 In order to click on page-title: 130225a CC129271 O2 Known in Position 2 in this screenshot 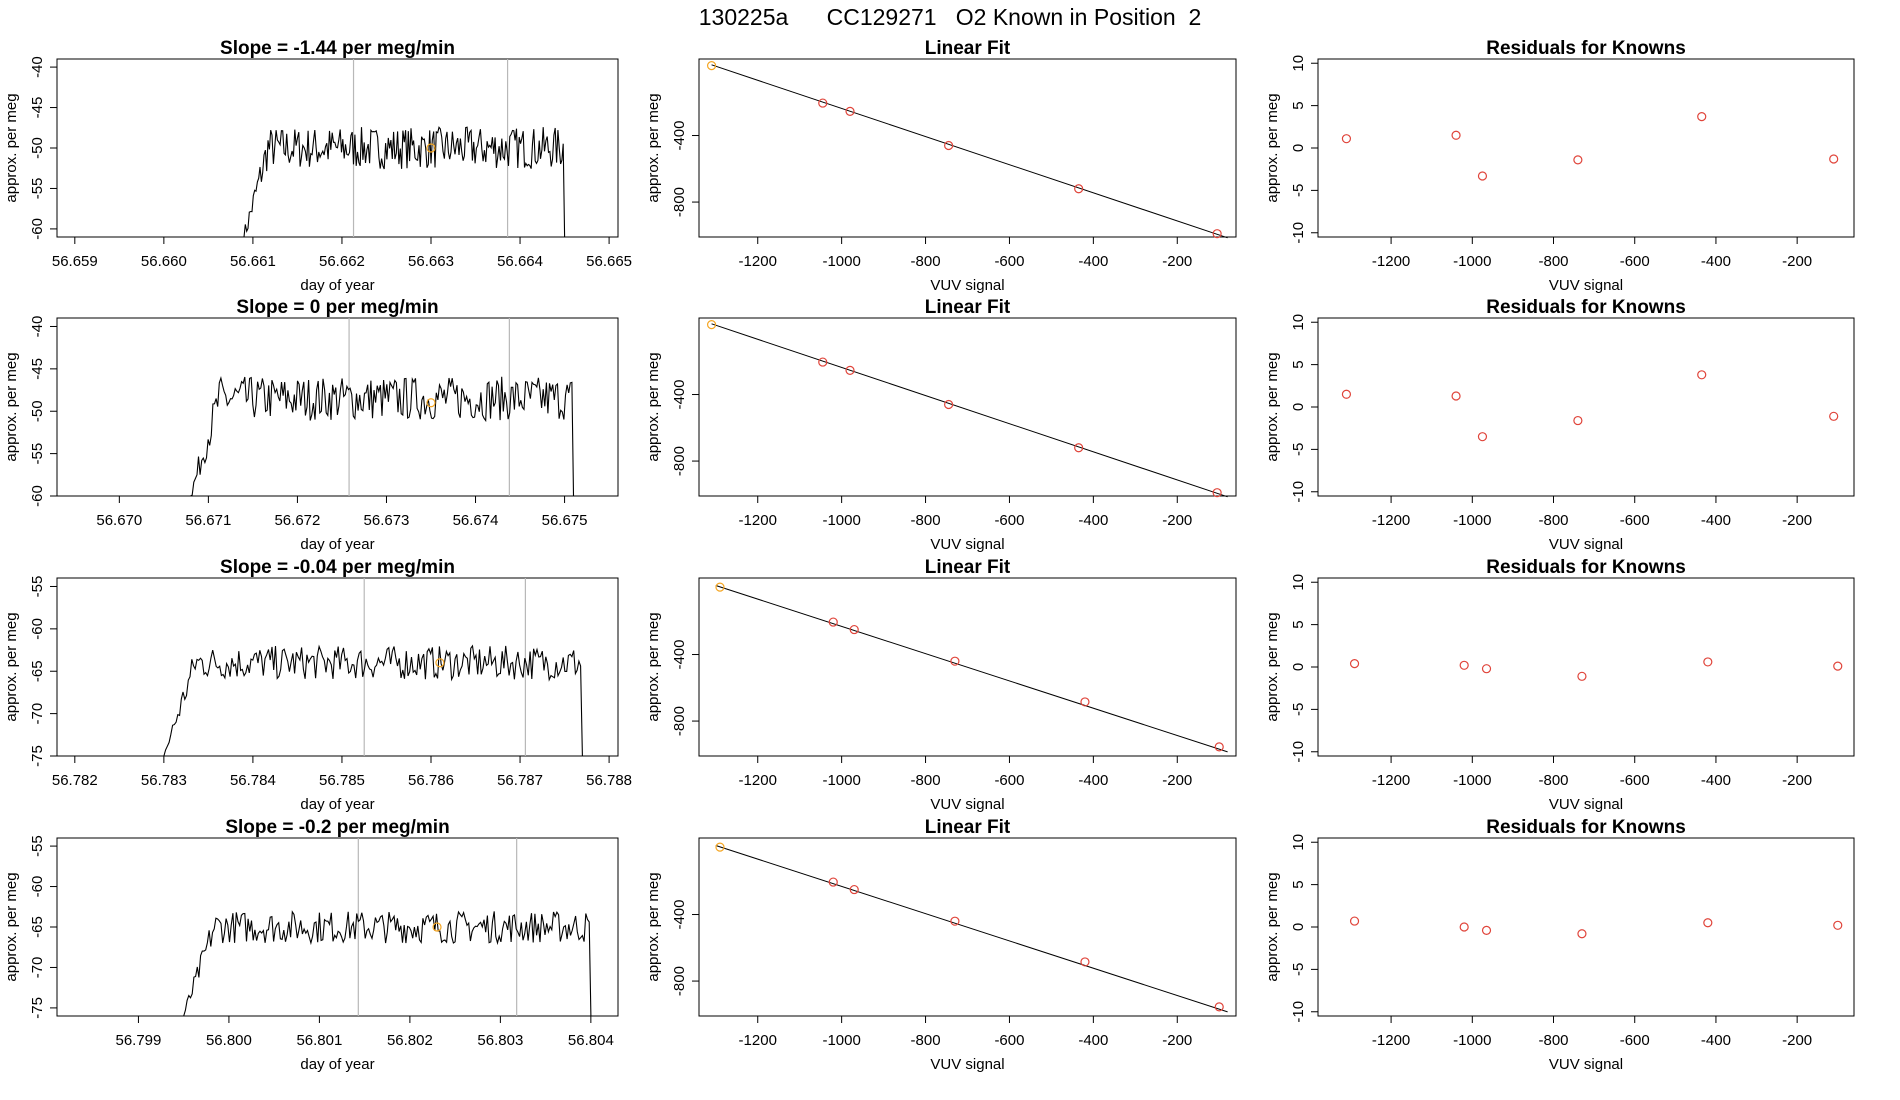, I will do `click(950, 17)`.